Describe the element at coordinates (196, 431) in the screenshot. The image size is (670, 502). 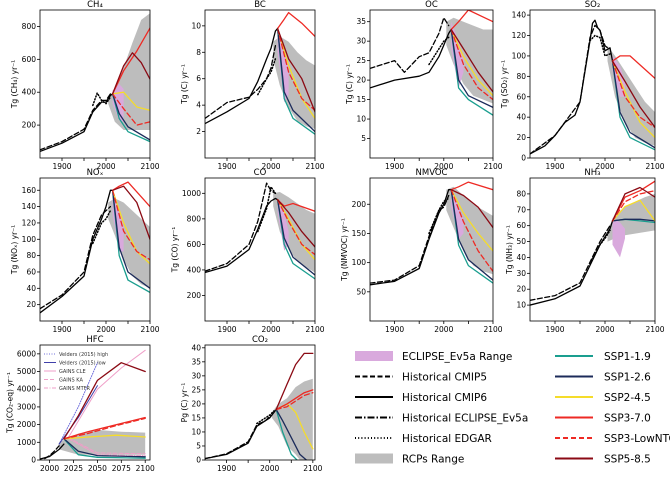
I see `y-tick-label: 10` at that location.